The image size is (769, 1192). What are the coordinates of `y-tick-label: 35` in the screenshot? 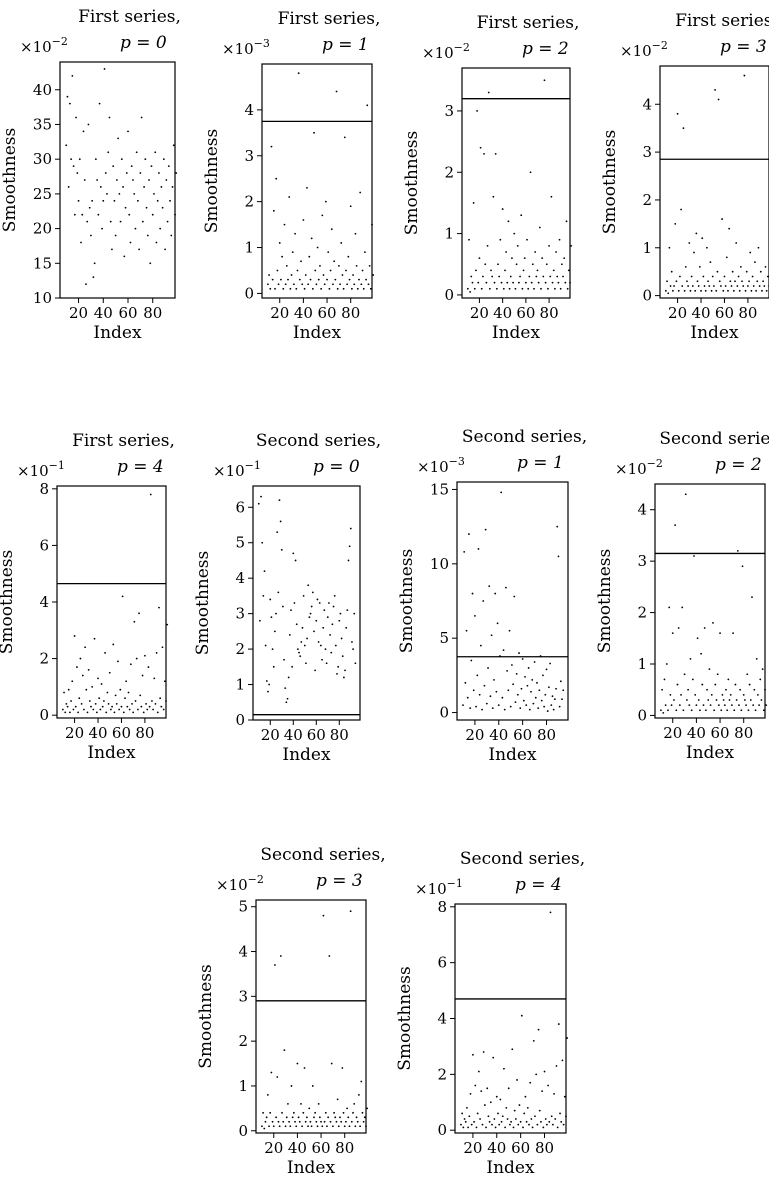 It's located at (42, 124).